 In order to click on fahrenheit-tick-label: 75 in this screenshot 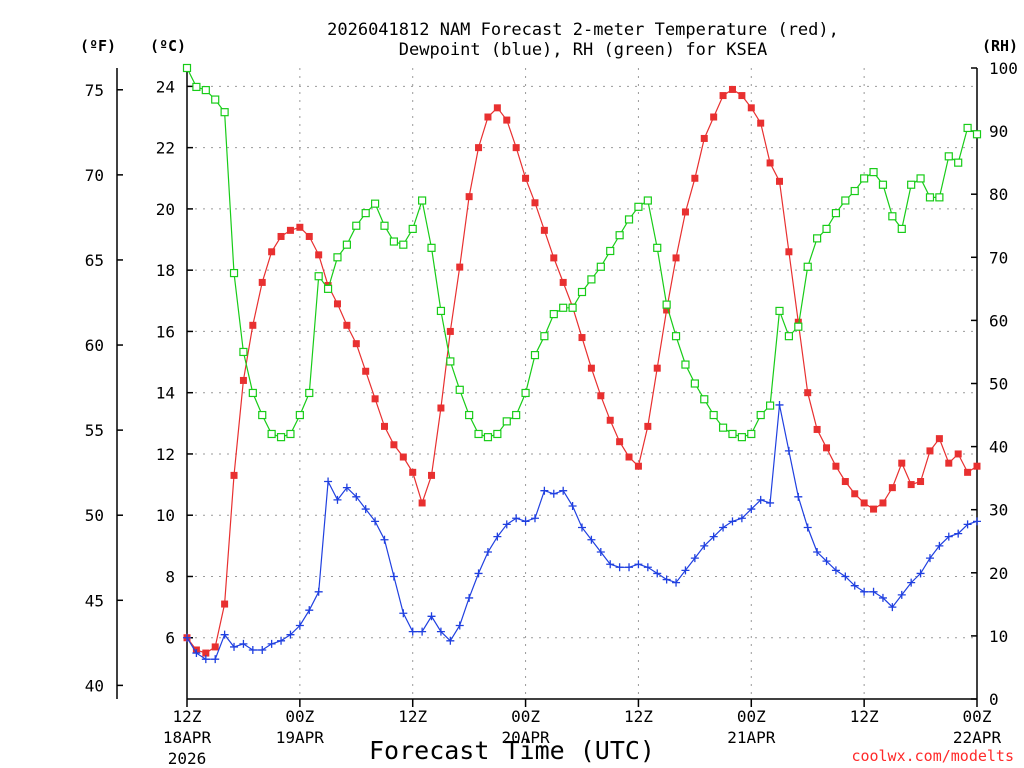, I will do `click(94, 90)`.